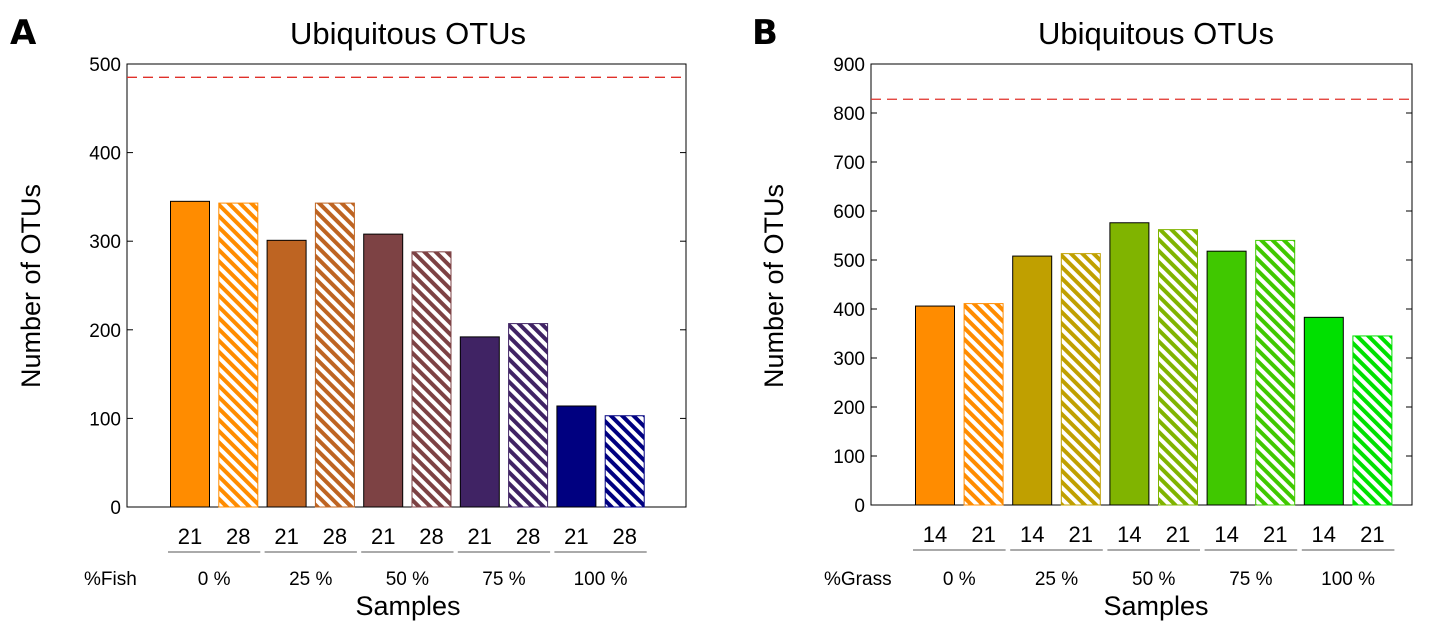 This screenshot has width=1440, height=623. Describe the element at coordinates (23, 33) in the screenshot. I see `panel-letter-a: A` at that location.